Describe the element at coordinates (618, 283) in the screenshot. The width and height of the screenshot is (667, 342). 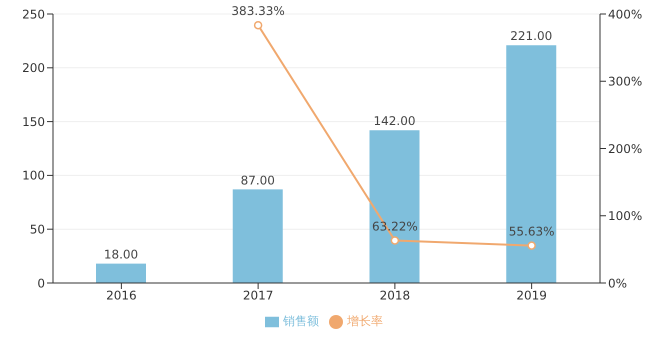
I see `y2-tick-label: 0%` at that location.